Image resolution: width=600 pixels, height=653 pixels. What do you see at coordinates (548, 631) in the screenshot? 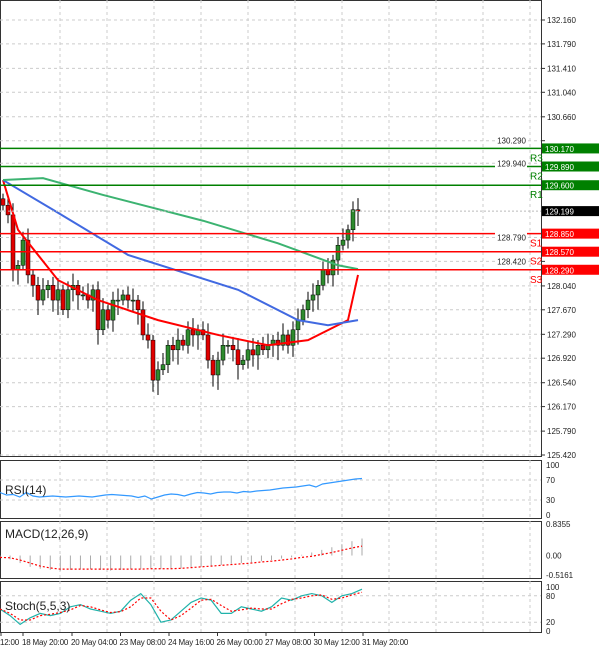
I see `indicator-axis-label: 0` at bounding box center [548, 631].